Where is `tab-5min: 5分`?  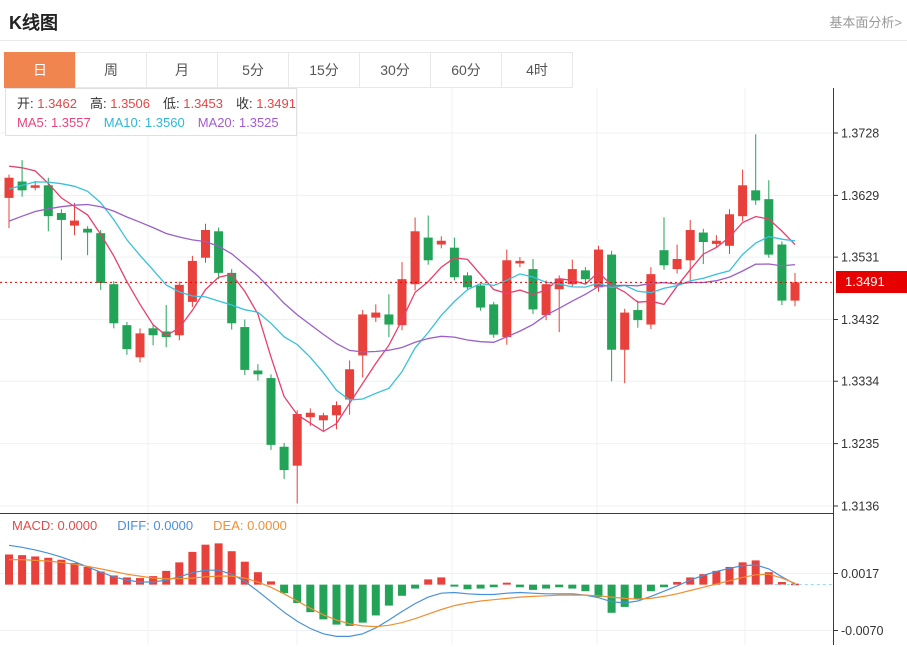
tab-5min: 5分 is located at coordinates (253, 70).